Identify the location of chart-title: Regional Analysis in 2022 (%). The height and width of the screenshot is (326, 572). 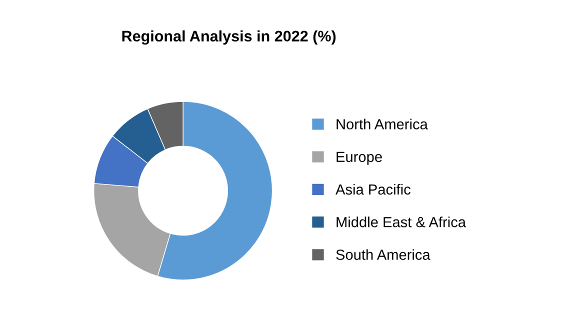
(229, 37).